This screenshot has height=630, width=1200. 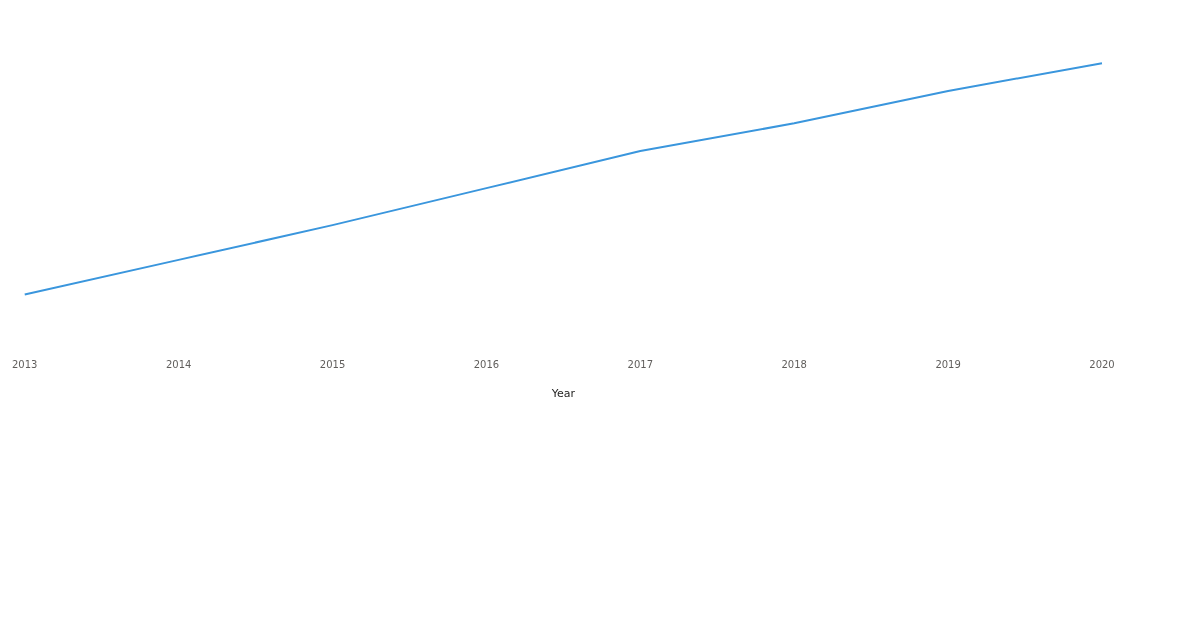 What do you see at coordinates (563, 394) in the screenshot?
I see `x-axis-title: Year` at bounding box center [563, 394].